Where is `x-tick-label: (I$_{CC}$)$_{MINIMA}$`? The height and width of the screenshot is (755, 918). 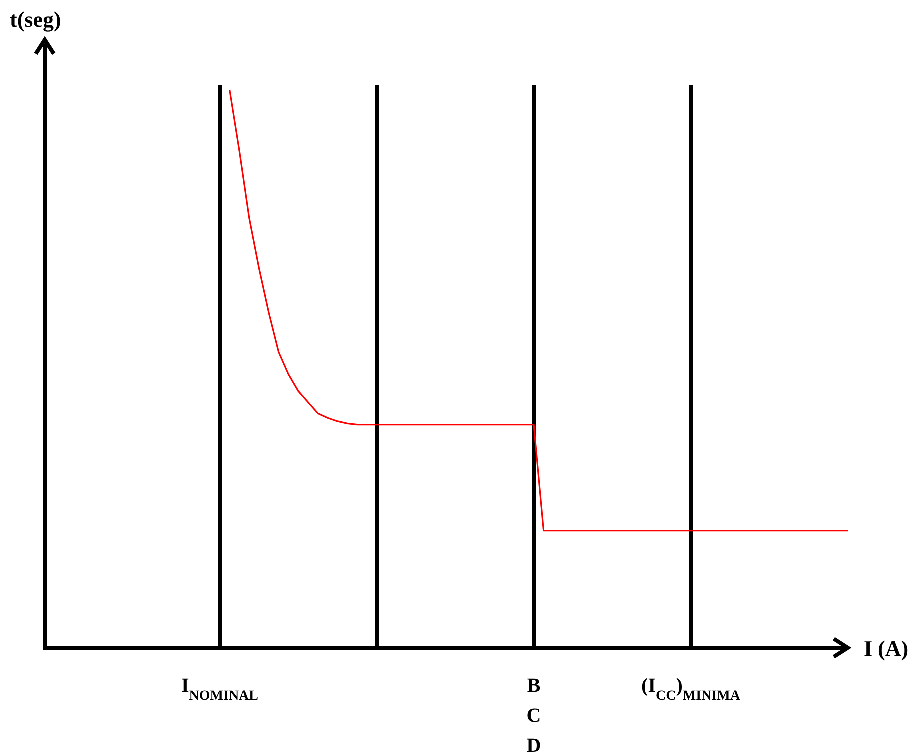
x-tick-label: (I$_{CC}$)$_{MINIMA}$ is located at coordinates (692, 689).